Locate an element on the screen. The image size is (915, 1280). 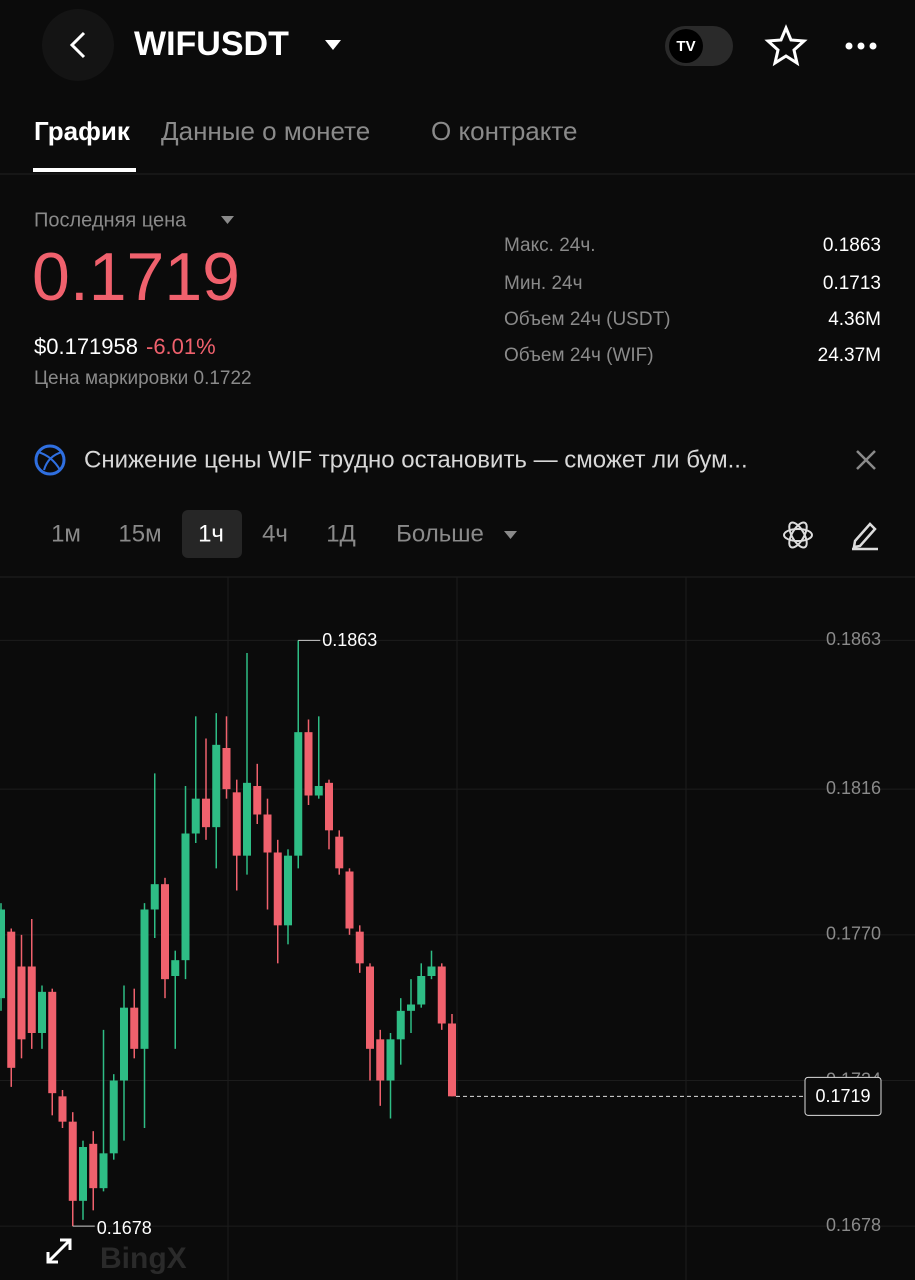
mark-price: Цена маркировки 0.1722 is located at coordinates (143, 378).